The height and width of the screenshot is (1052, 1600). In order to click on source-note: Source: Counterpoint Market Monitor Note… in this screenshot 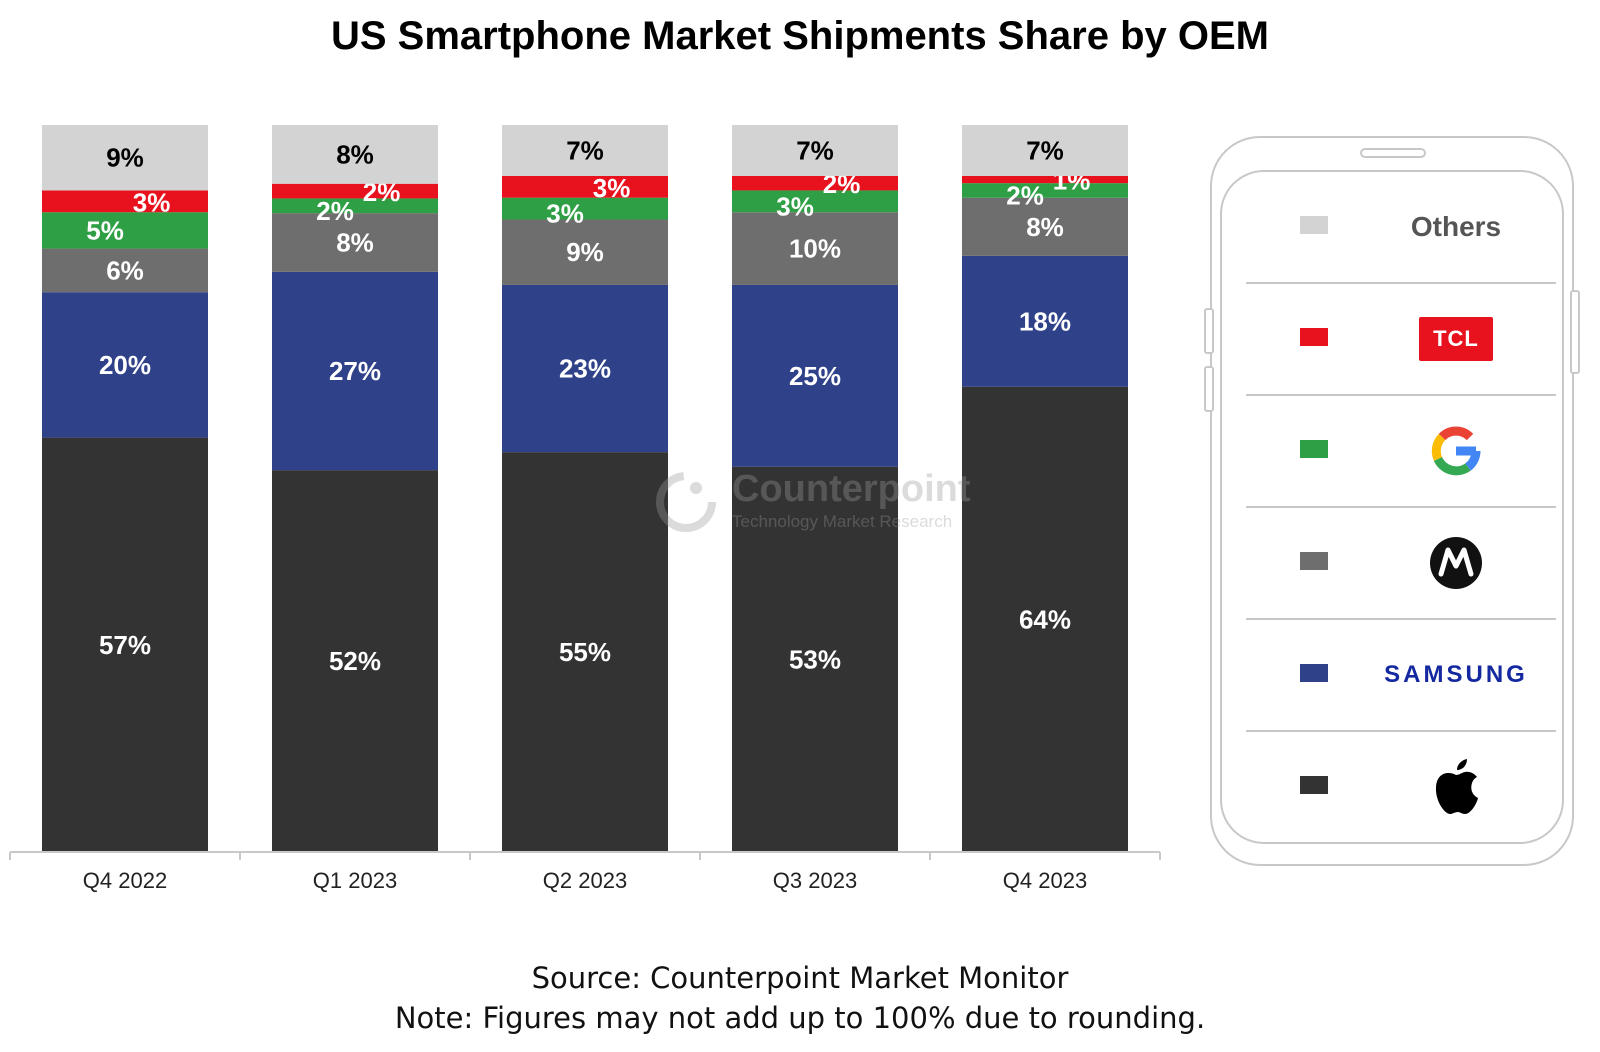, I will do `click(800, 998)`.